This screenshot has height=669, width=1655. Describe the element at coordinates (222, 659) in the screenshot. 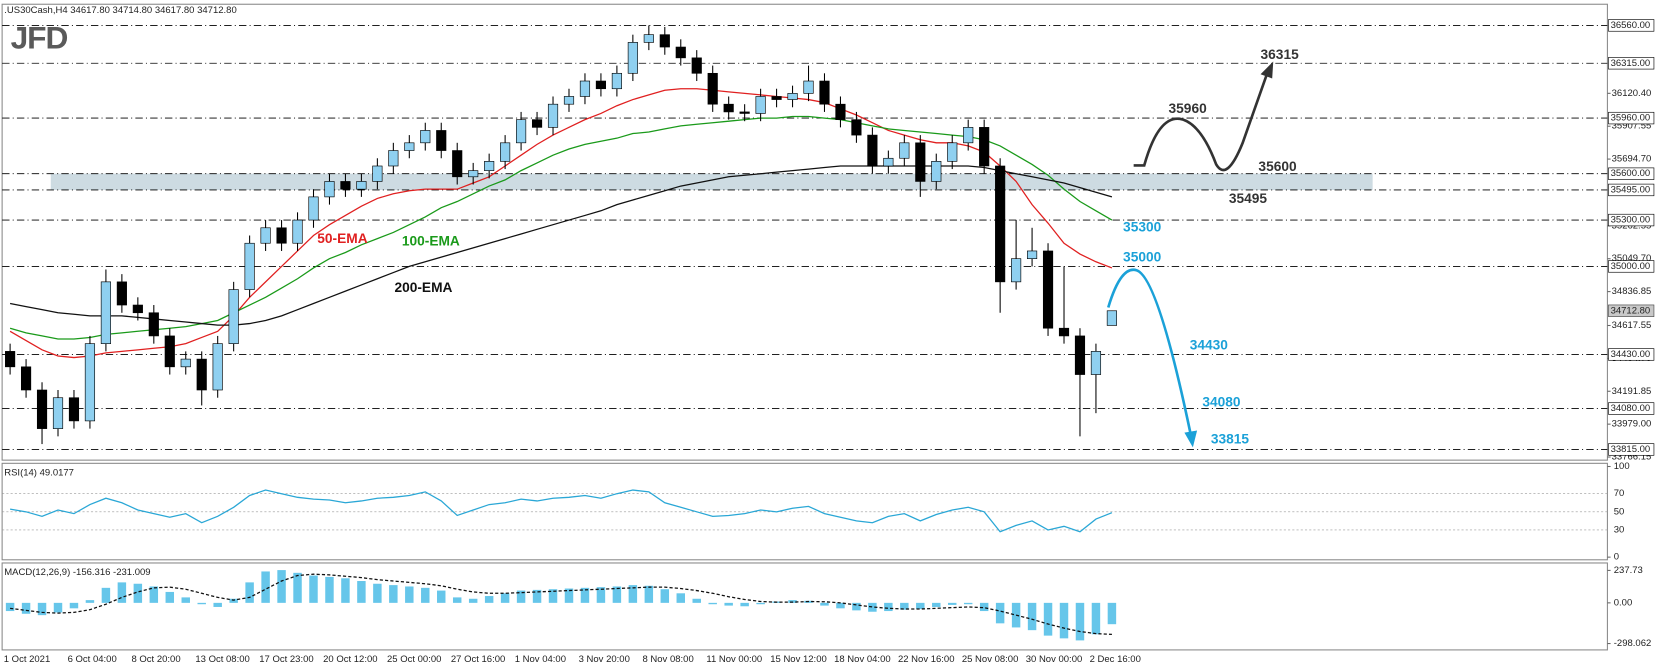

I see `x-tick-label: 13 Oct 08:00` at that location.